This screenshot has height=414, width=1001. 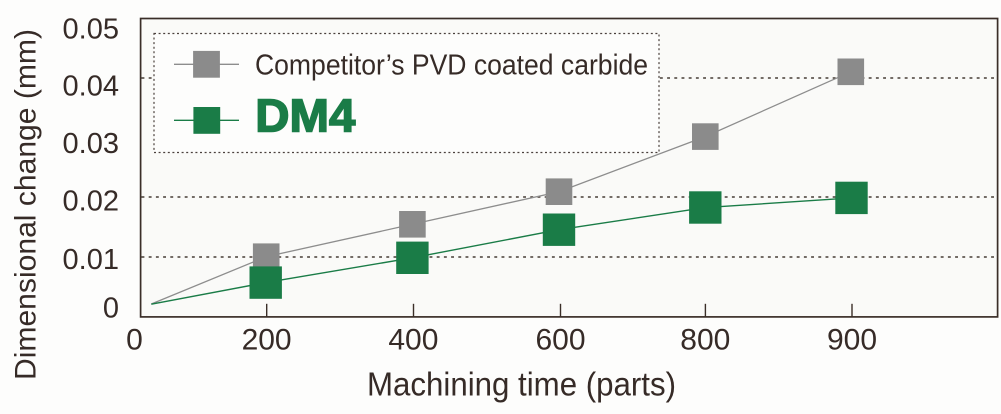 What do you see at coordinates (305, 116) in the screenshot?
I see `svg-text: DM4` at bounding box center [305, 116].